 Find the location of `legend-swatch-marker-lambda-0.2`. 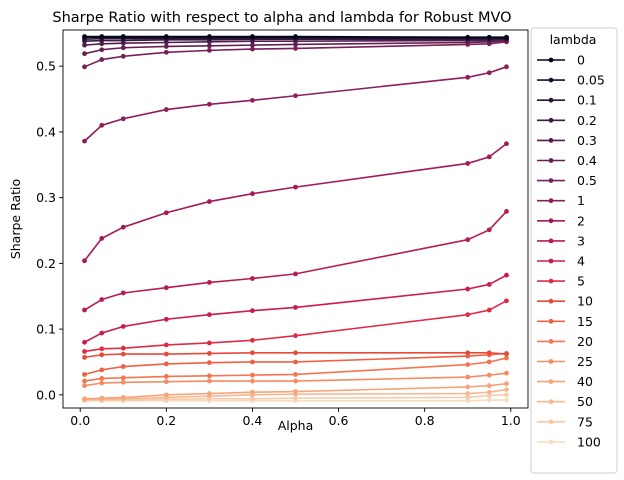

legend-swatch-marker-lambda-0.2 is located at coordinates (551, 120).